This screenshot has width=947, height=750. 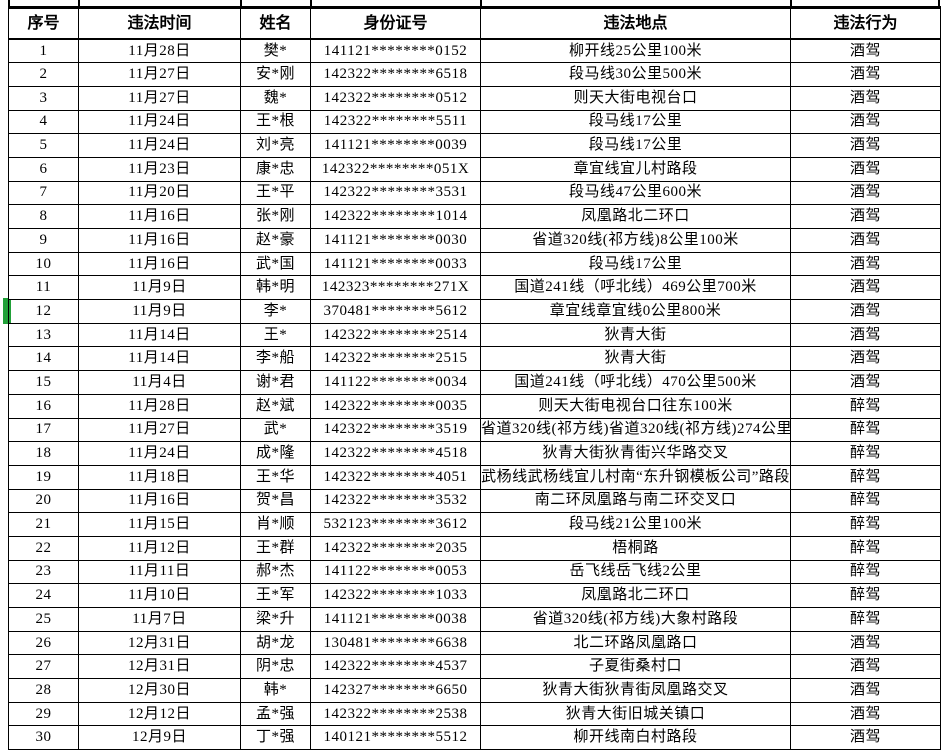 I want to click on cell-date: 11月20日, so click(x=159, y=193).